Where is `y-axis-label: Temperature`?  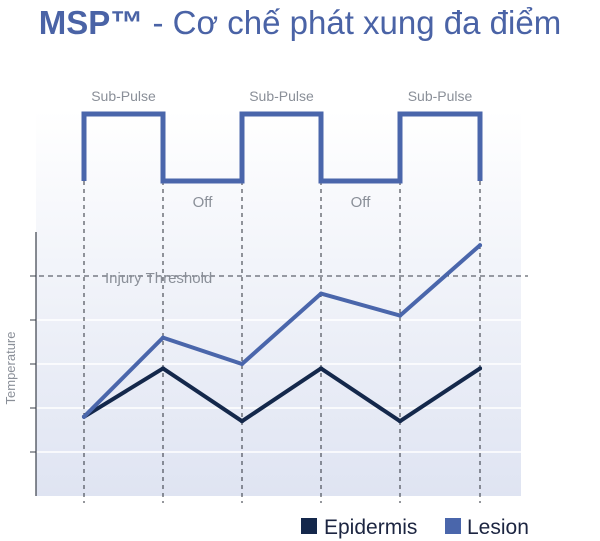 y-axis-label: Temperature is located at coordinates (10, 368).